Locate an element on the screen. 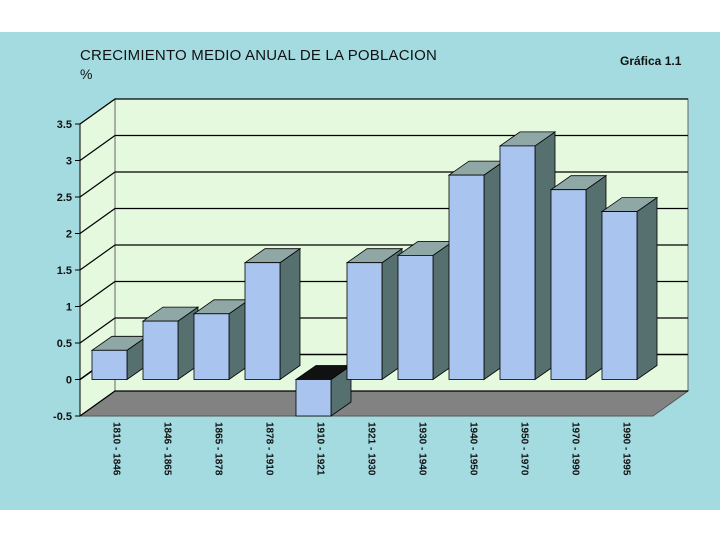 This screenshot has height=540, width=720. x-category-label: 1990 - 1995 is located at coordinates (626, 449).